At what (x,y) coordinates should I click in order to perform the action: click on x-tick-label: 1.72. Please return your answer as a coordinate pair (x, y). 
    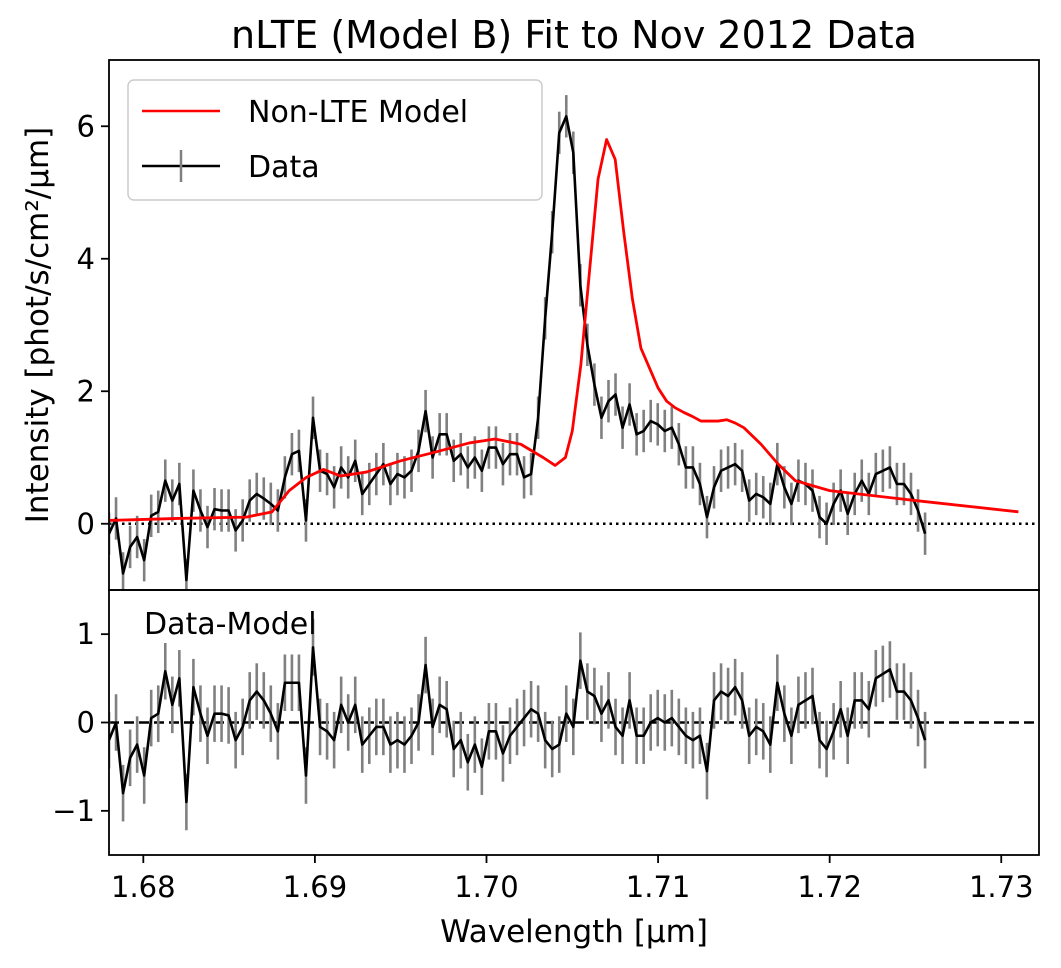
    Looking at the image, I should click on (829, 887).